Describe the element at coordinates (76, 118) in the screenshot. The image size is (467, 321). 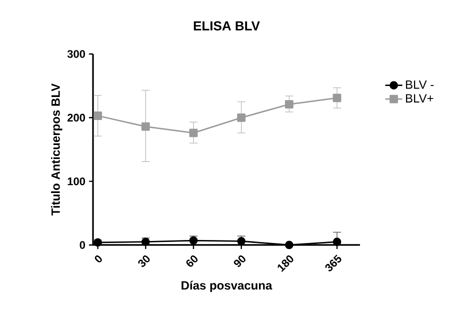
I see `y-tick-label: 200` at that location.